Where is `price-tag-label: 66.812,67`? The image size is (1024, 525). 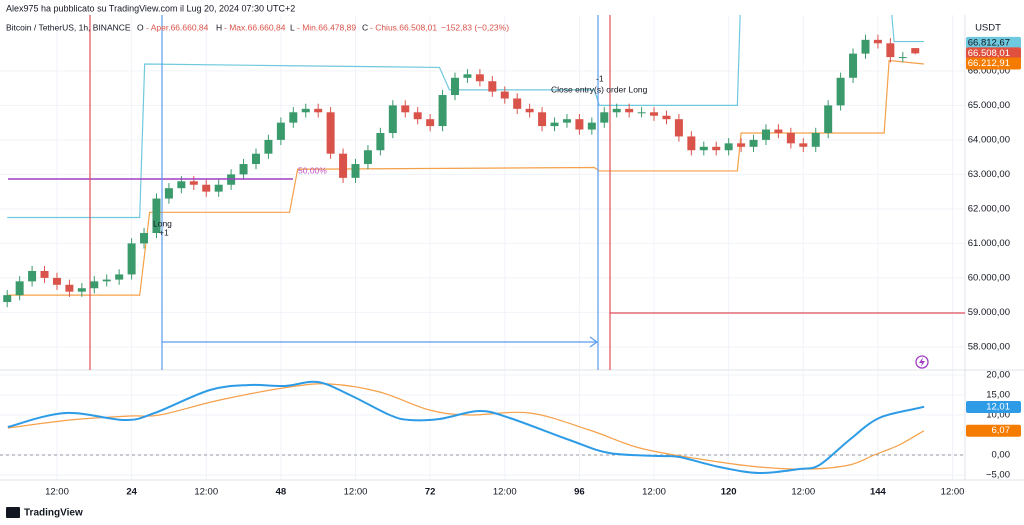
price-tag-label: 66.812,67 is located at coordinates (989, 42).